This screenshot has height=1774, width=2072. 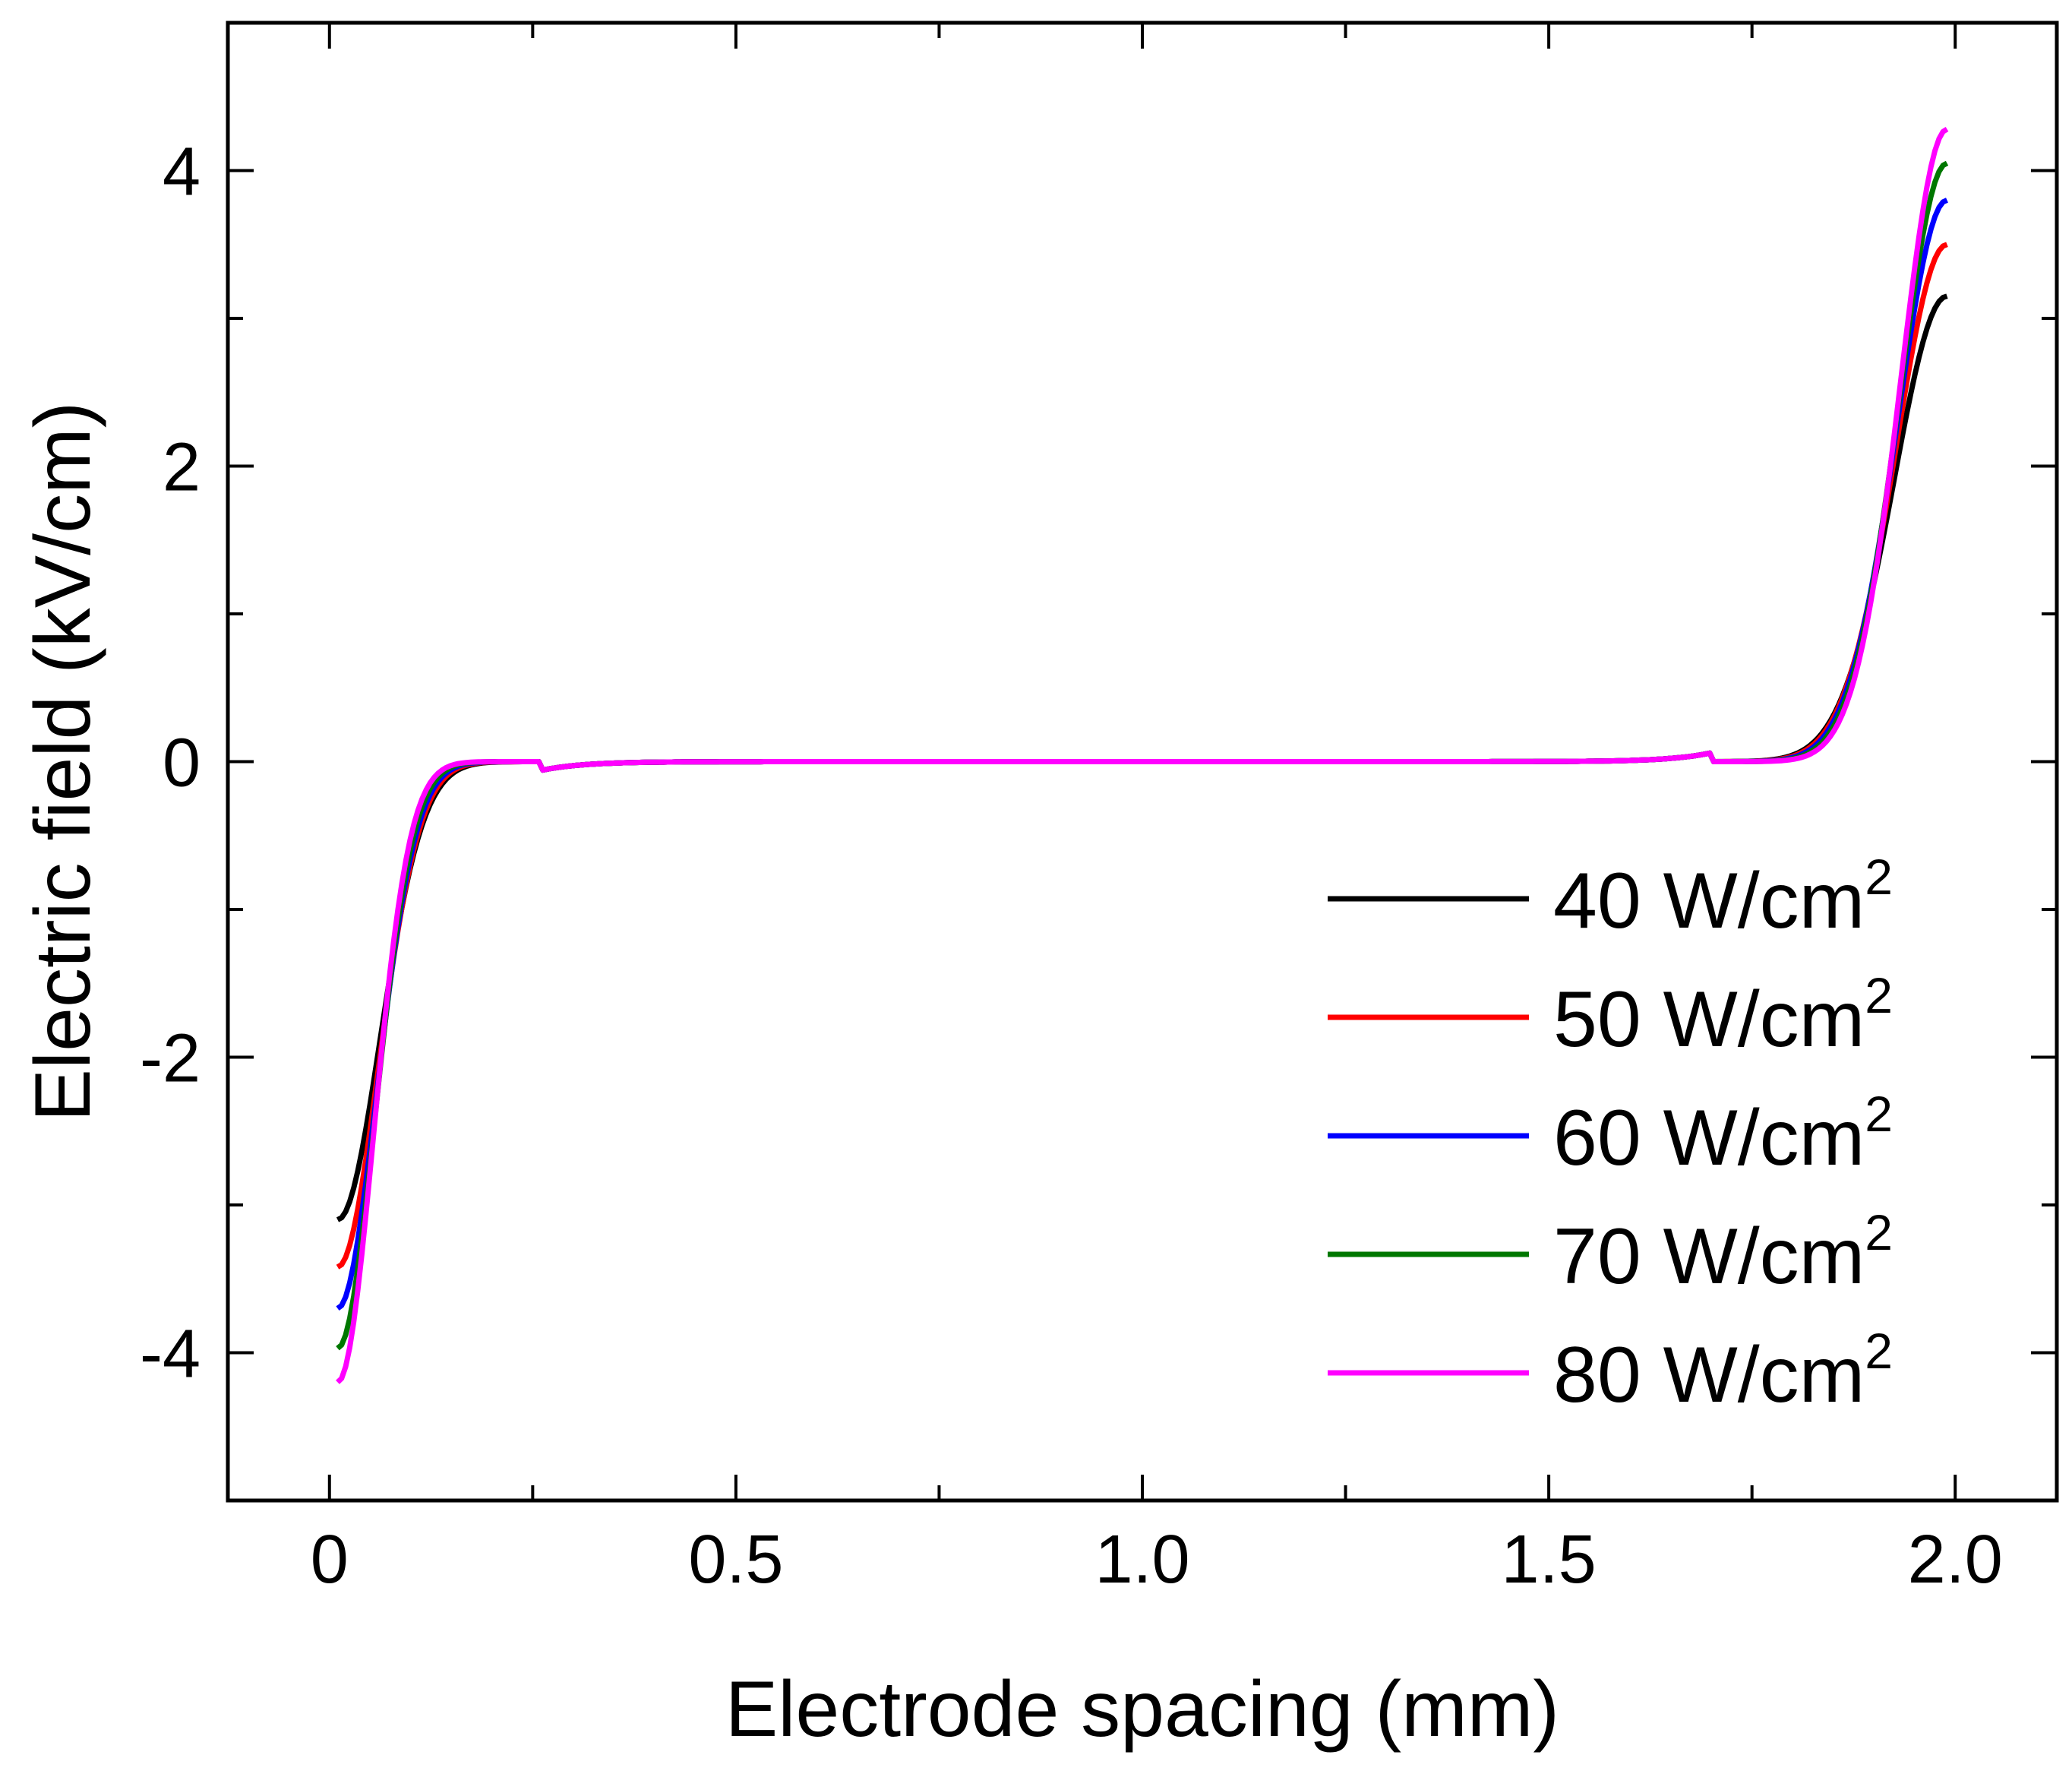 What do you see at coordinates (1723, 1015) in the screenshot?
I see `legend-label-50: 50 W/cm2` at bounding box center [1723, 1015].